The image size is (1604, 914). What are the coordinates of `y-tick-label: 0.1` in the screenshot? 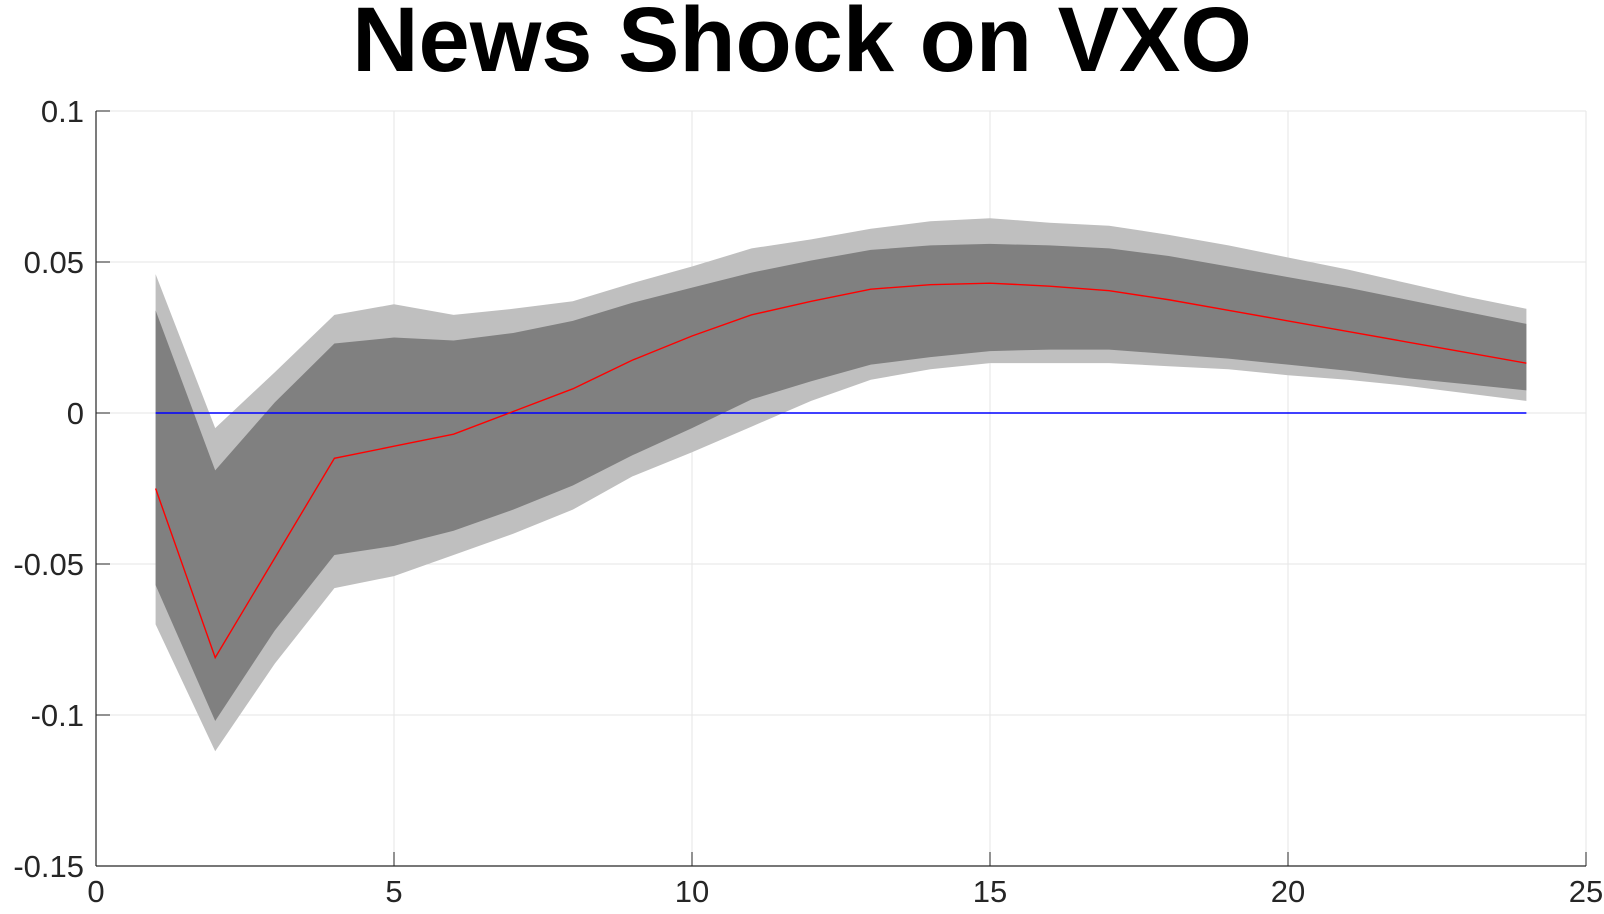 It's located at (62, 111).